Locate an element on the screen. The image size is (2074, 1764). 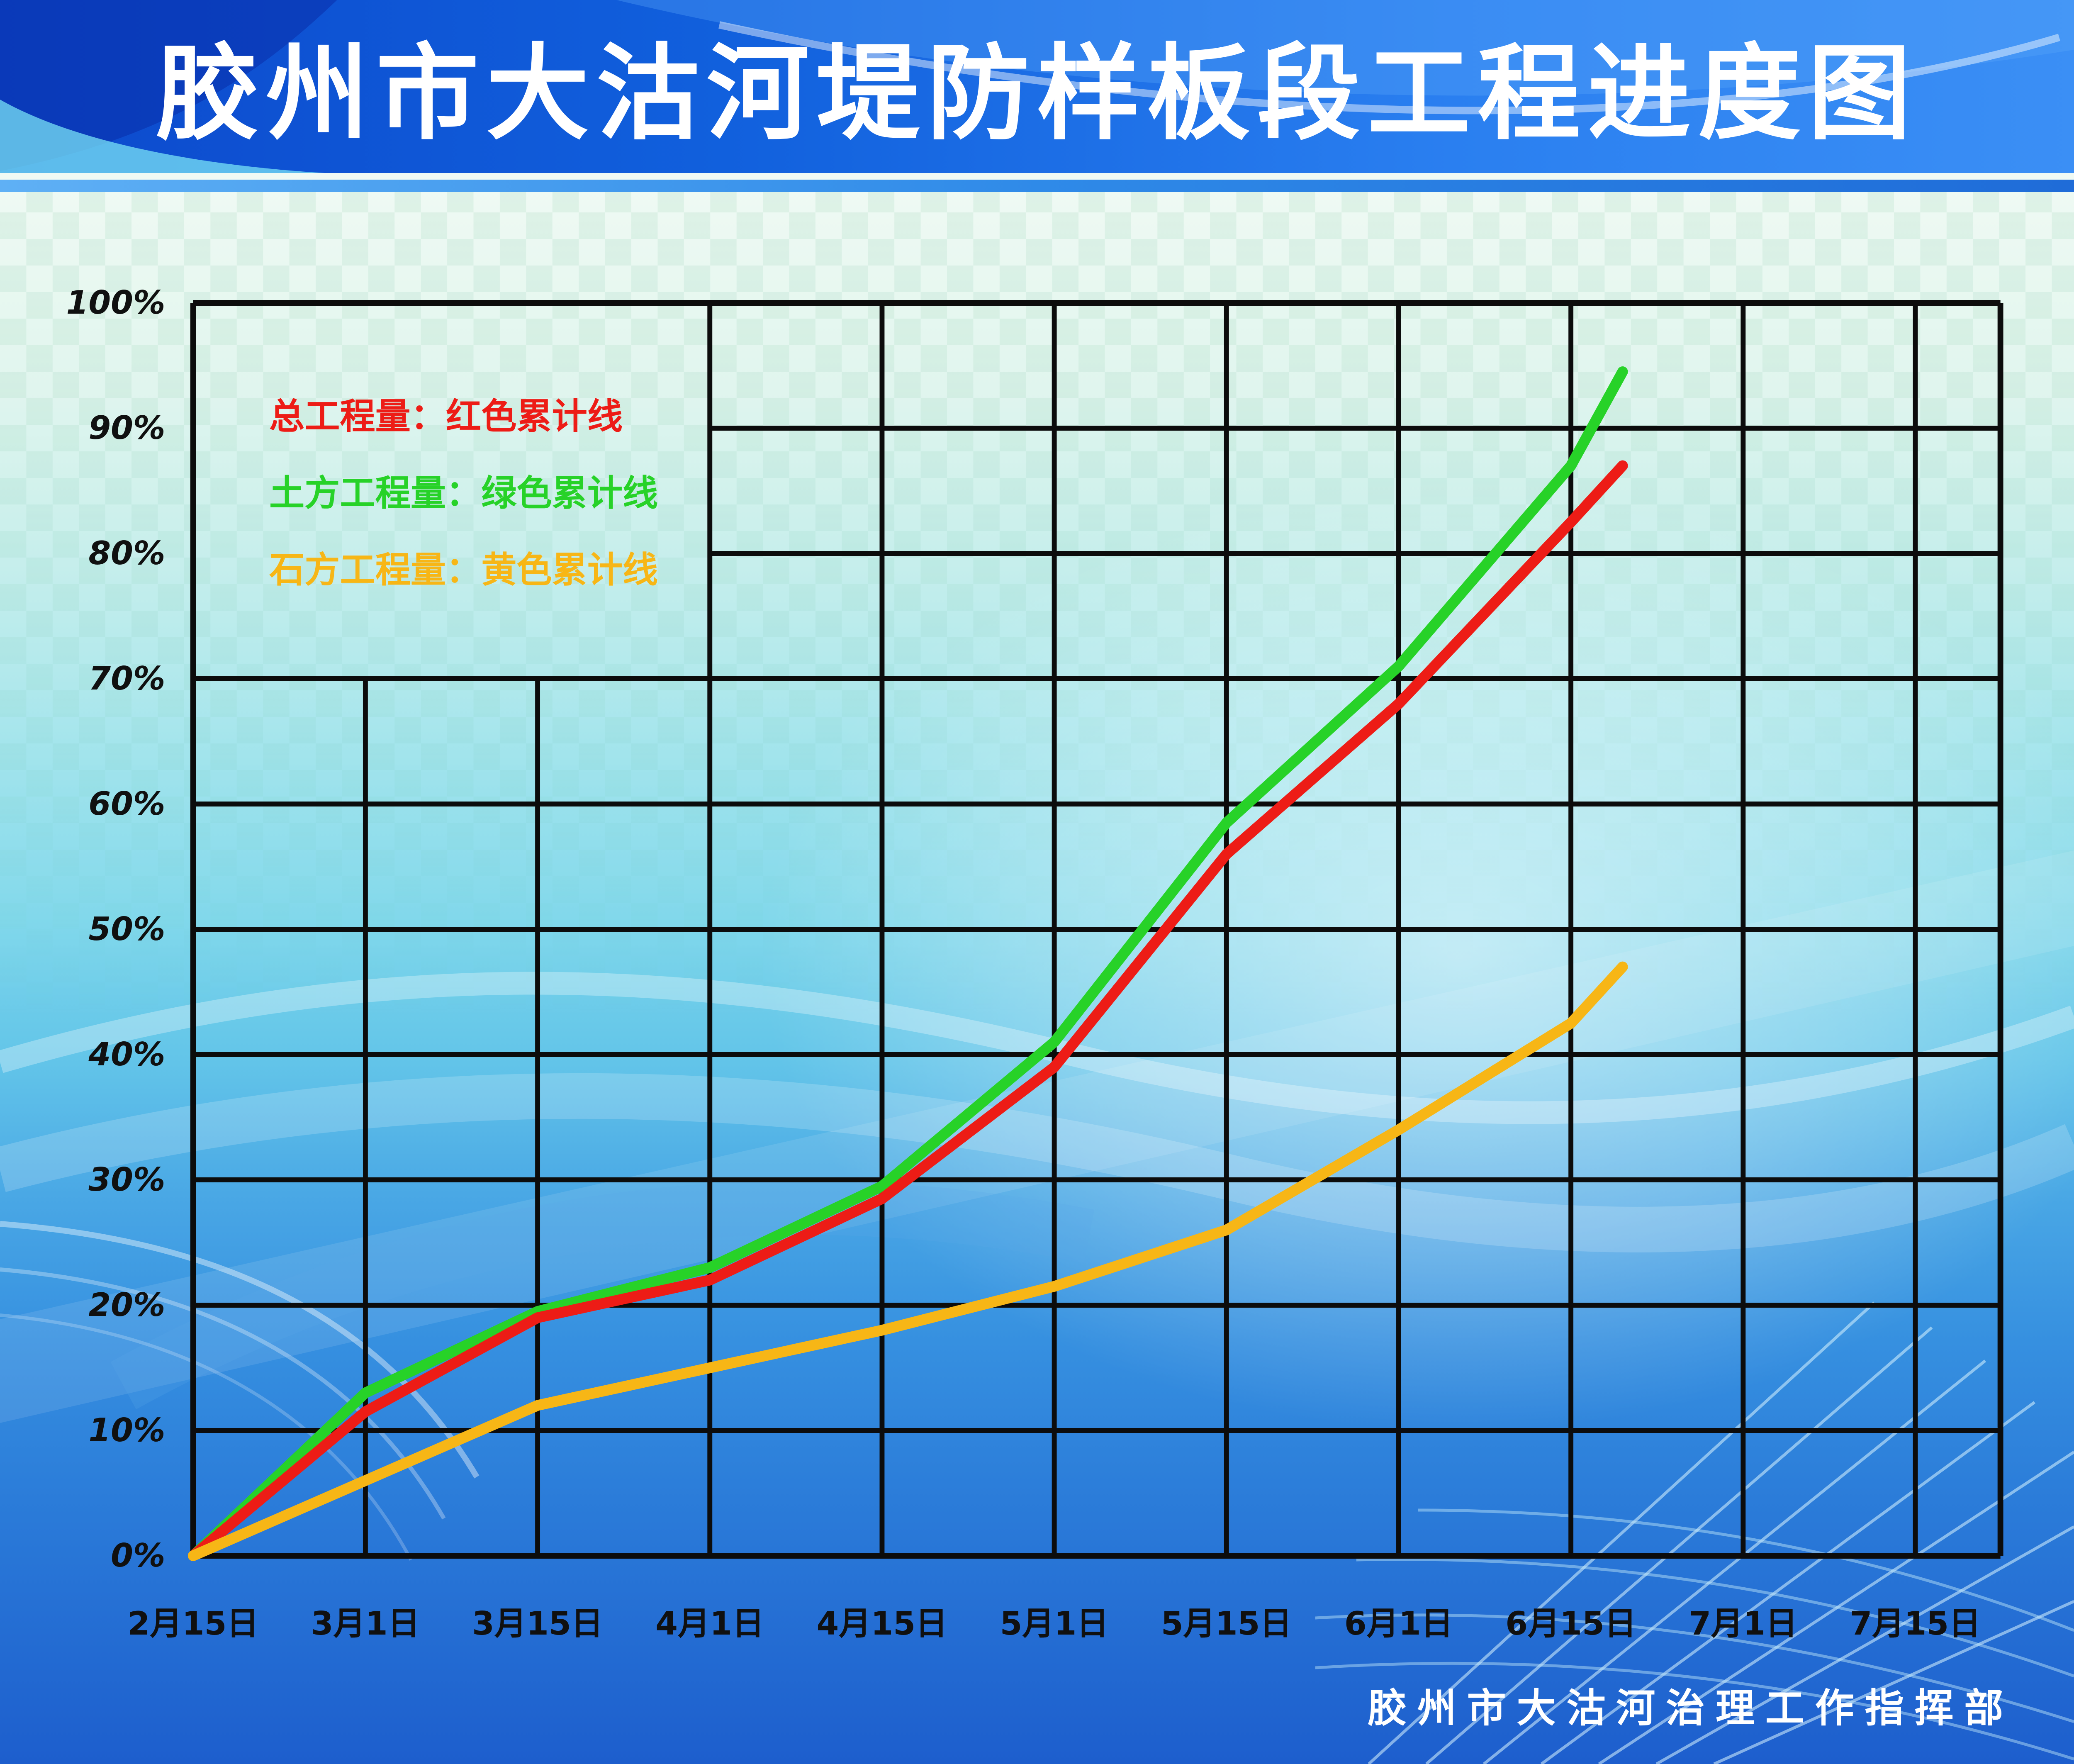
chart-legend: 总工程量：红色累计线 土方工程量：绿色累计线 石方工程量：黄色累计线 is located at coordinates (463, 493).